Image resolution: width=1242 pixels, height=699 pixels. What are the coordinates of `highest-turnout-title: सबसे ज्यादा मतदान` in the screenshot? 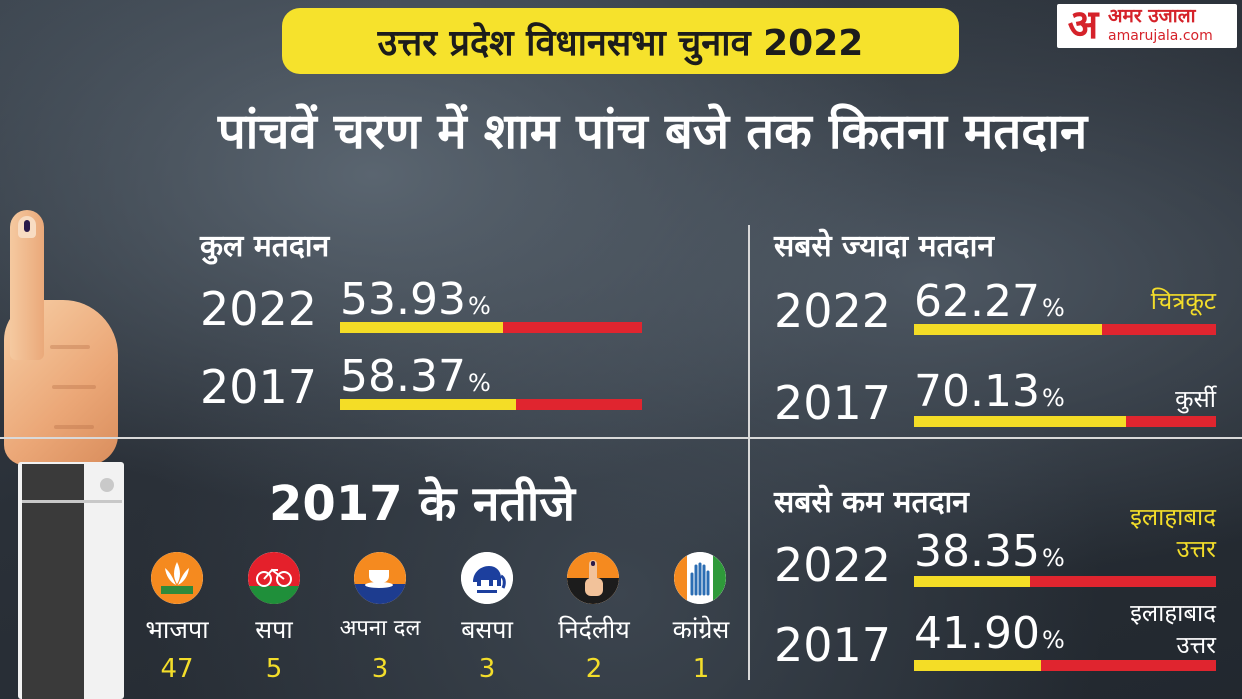 It's located at (884, 246).